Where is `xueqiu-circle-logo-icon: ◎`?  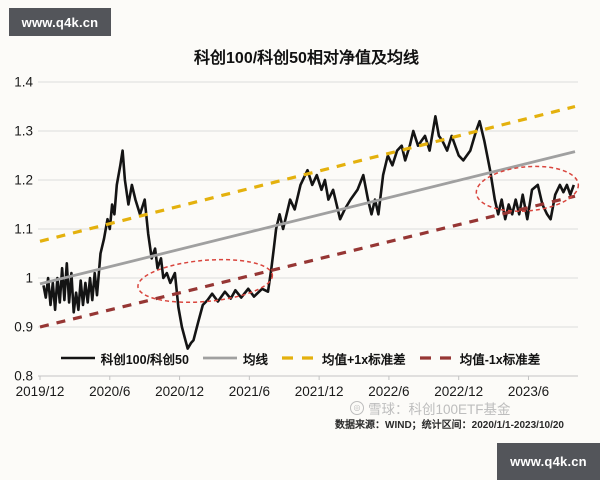 xueqiu-circle-logo-icon: ◎ is located at coordinates (357, 408).